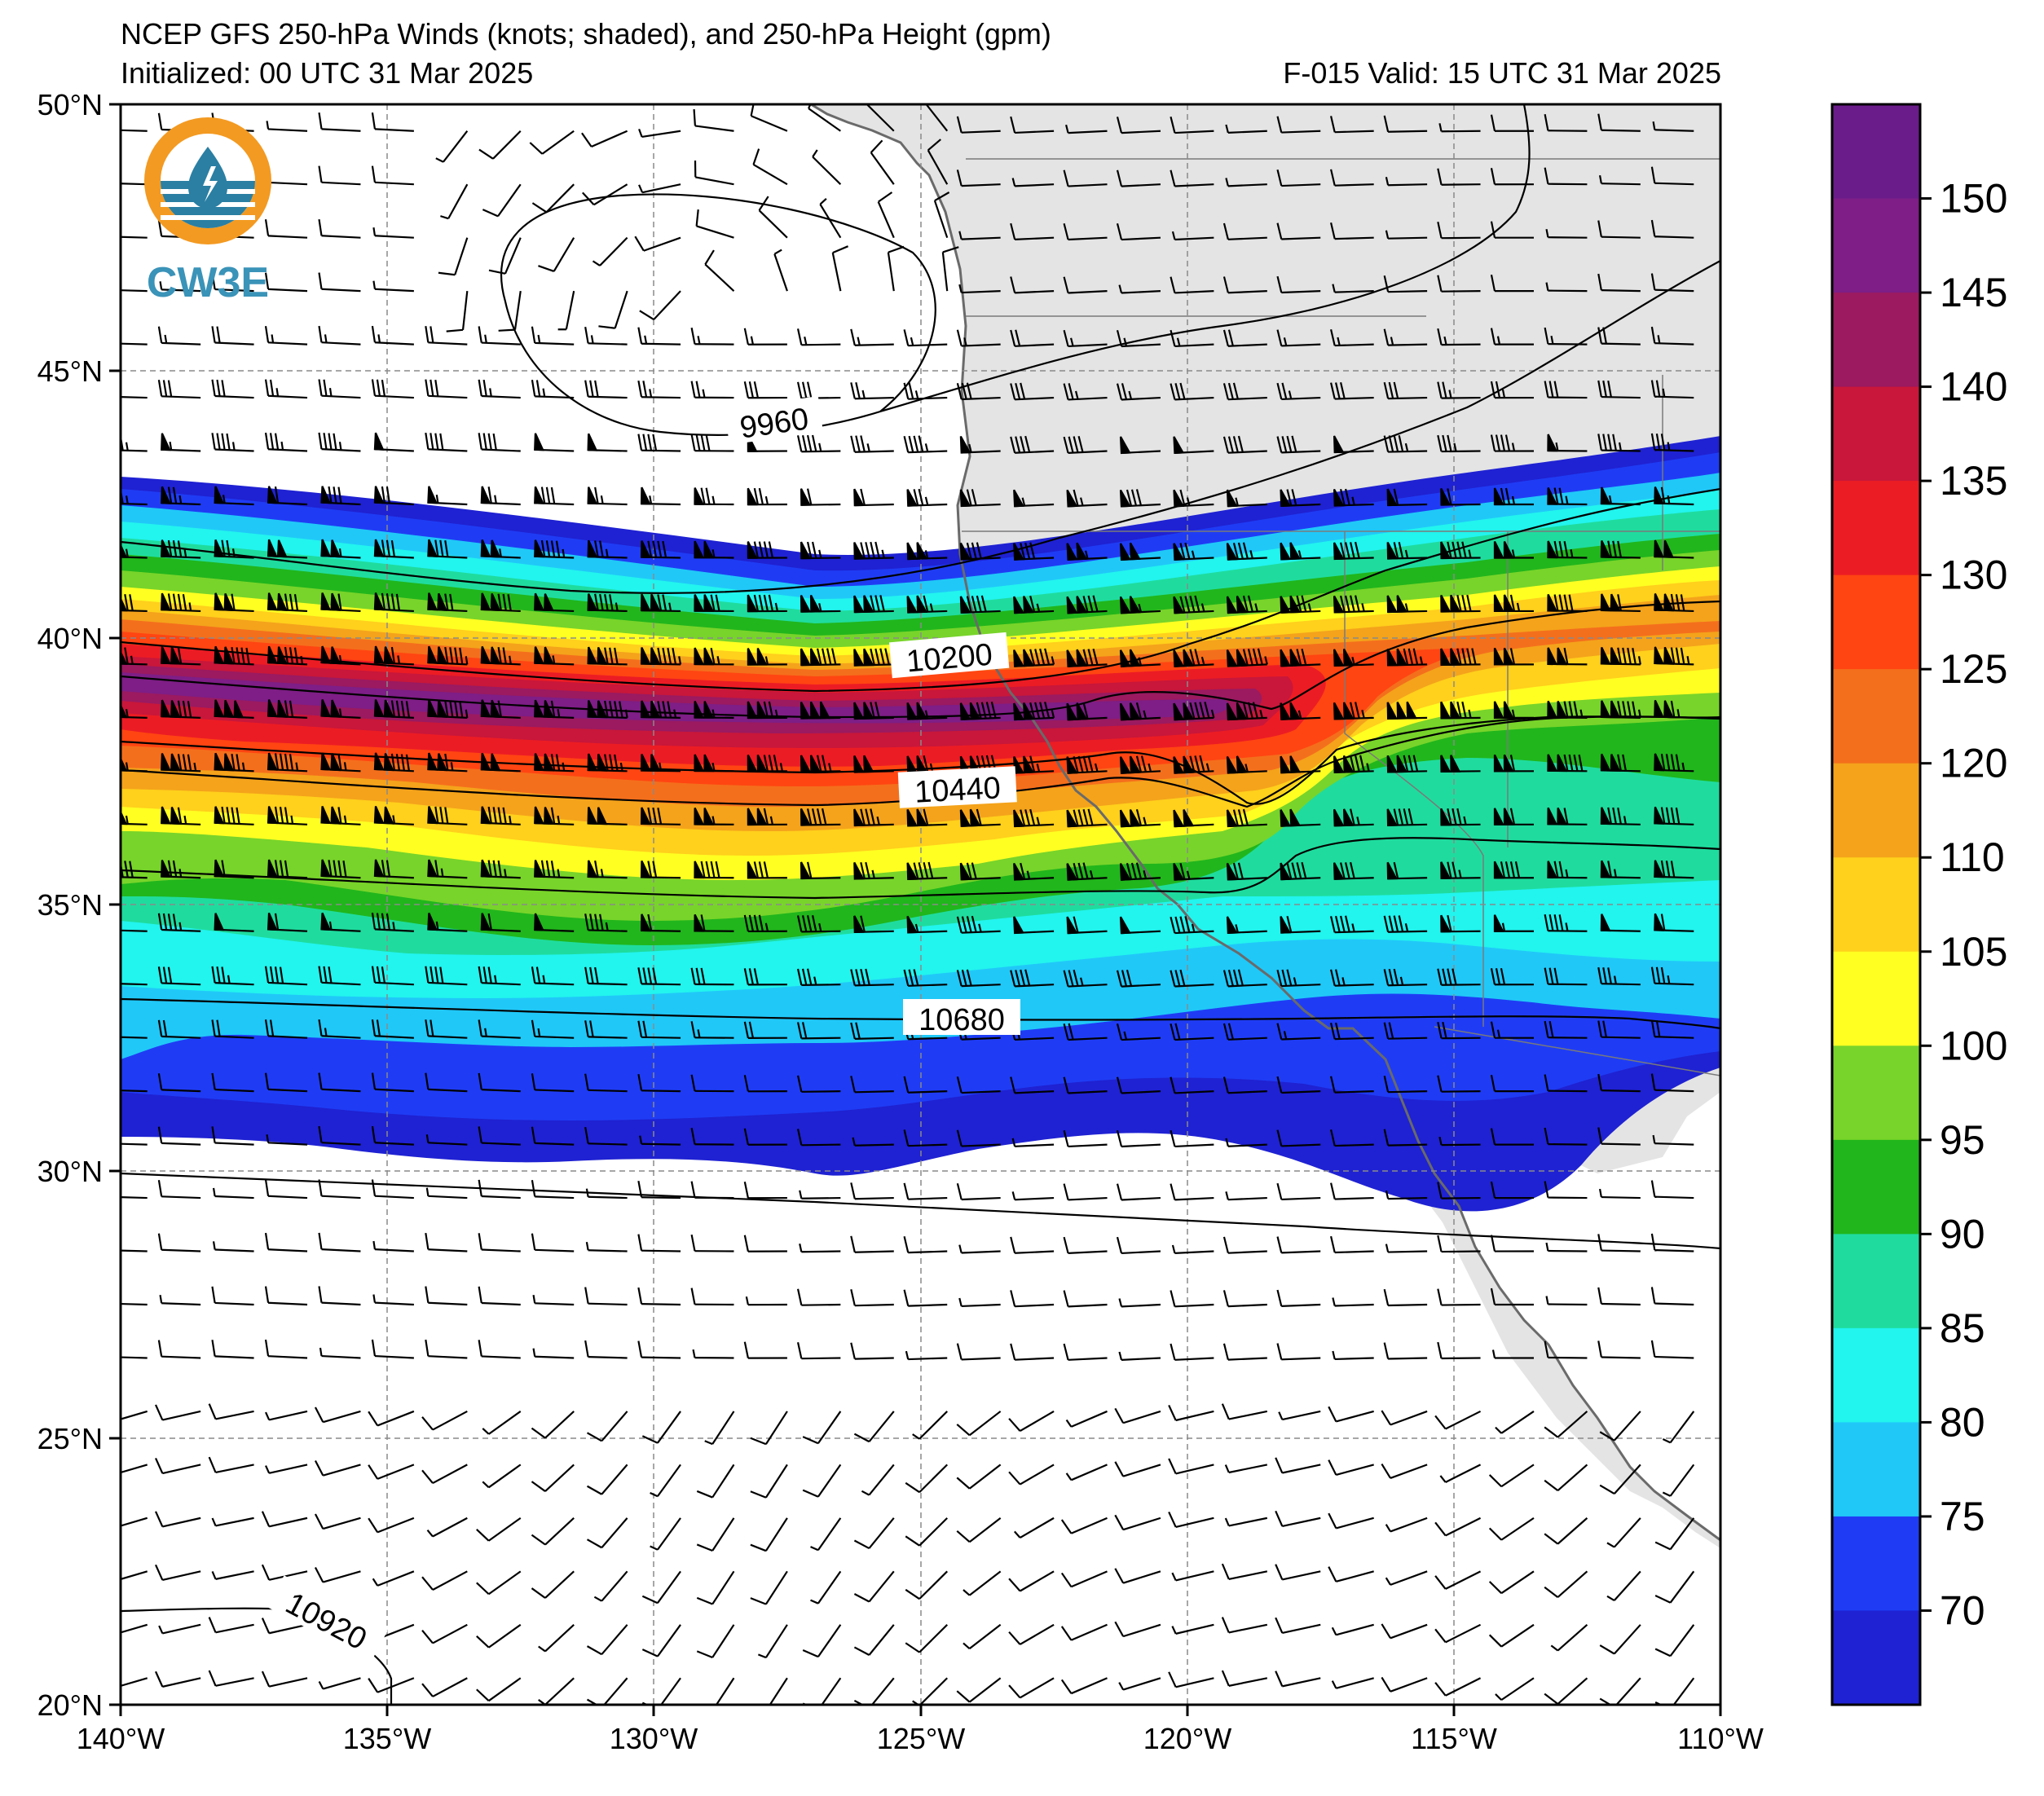  Describe the element at coordinates (70, 638) in the screenshot. I see `lat-label: 40°N` at that location.